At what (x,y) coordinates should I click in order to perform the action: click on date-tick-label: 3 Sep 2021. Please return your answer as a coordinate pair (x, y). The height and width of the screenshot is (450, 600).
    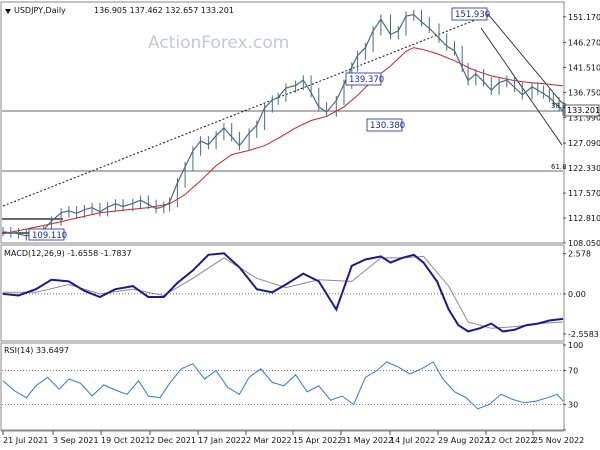
    Looking at the image, I should click on (76, 440).